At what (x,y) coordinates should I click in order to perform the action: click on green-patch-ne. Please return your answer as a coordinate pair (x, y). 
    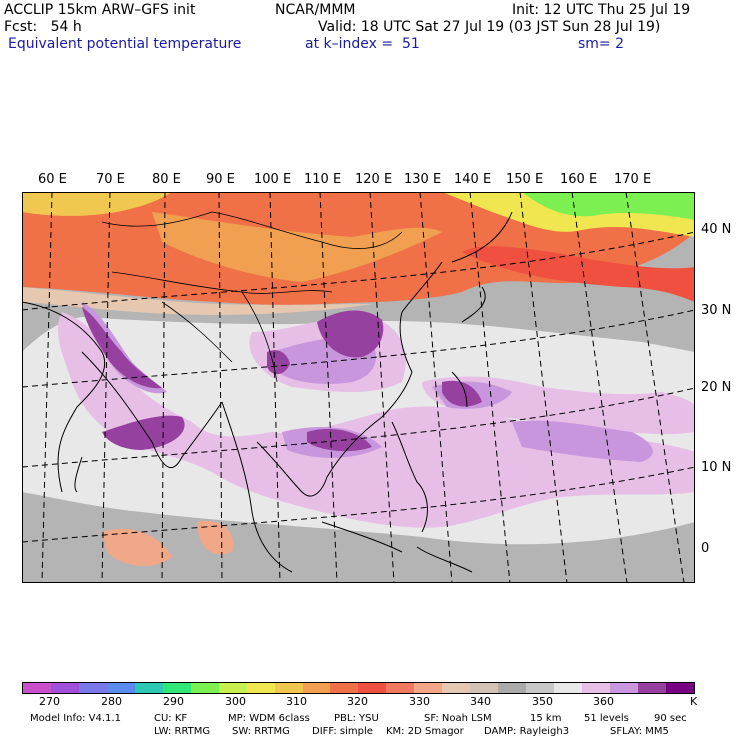
    Looking at the image, I should click on (608, 206).